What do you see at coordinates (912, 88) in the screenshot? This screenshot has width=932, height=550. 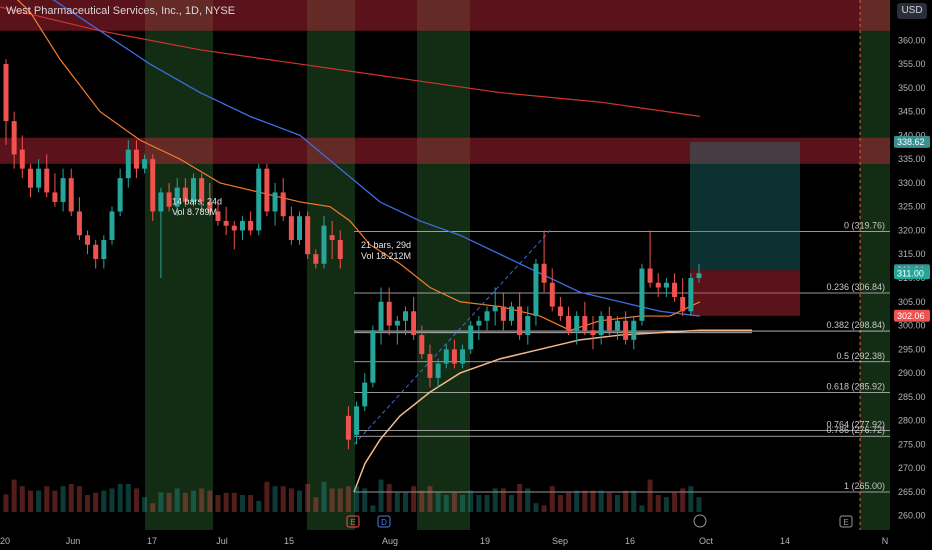 I see `price-tick-label: 350.00` at bounding box center [912, 88].